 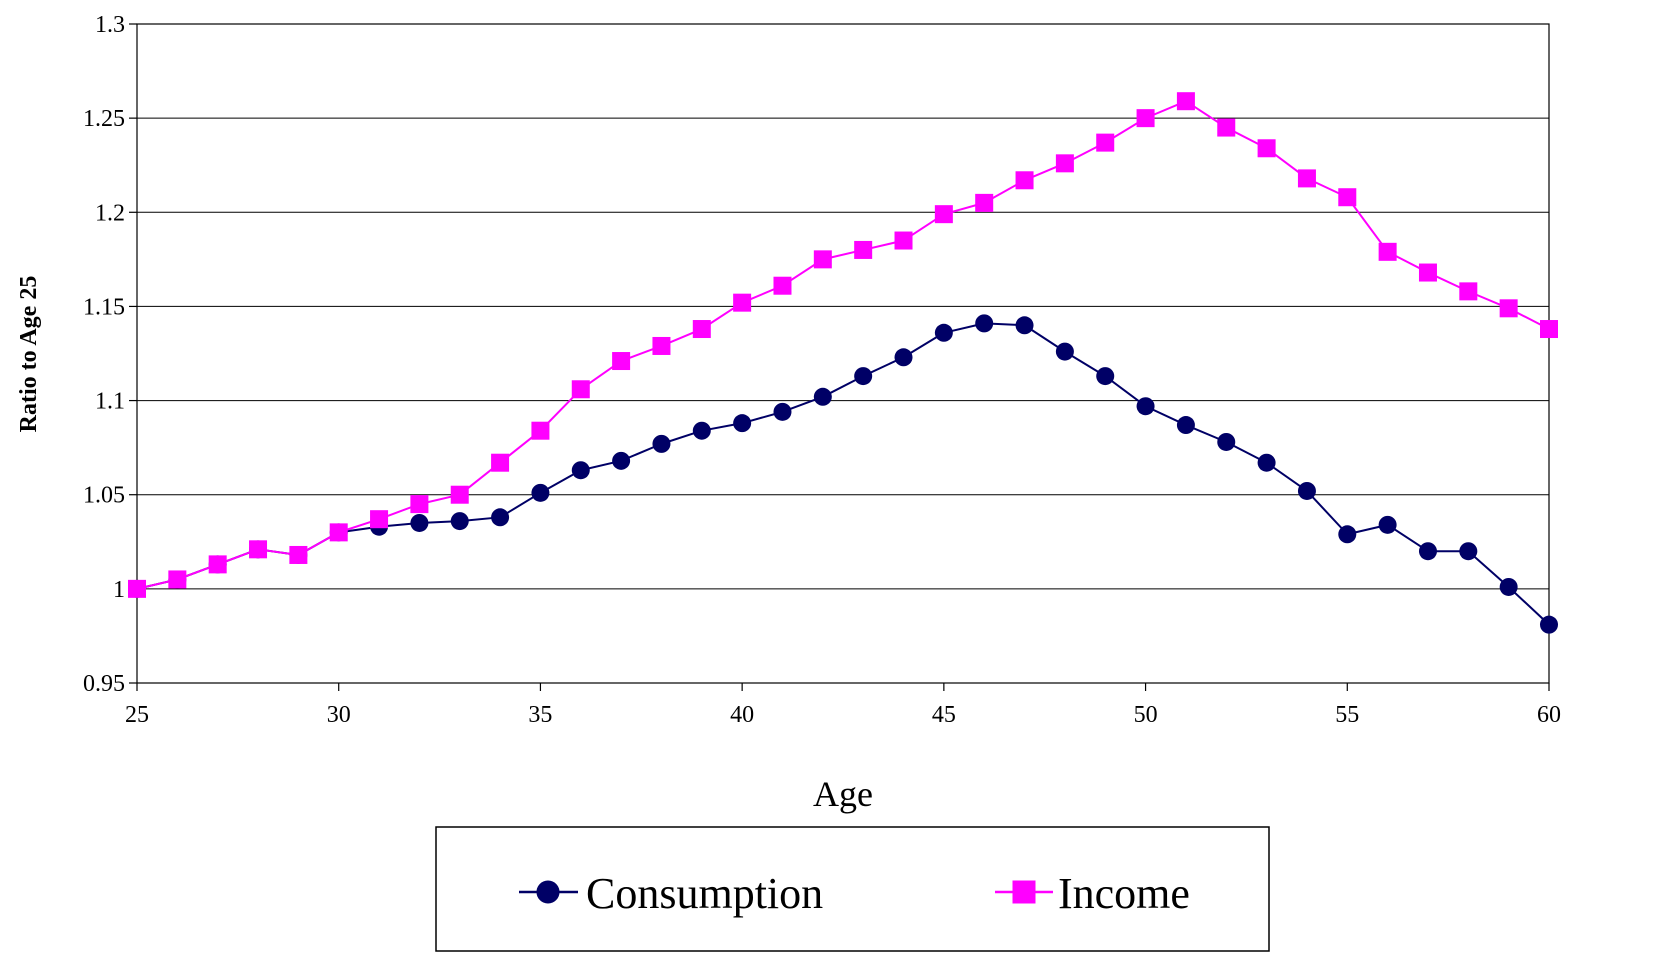 What do you see at coordinates (1549, 715) in the screenshot?
I see `x-tick-label: 60` at bounding box center [1549, 715].